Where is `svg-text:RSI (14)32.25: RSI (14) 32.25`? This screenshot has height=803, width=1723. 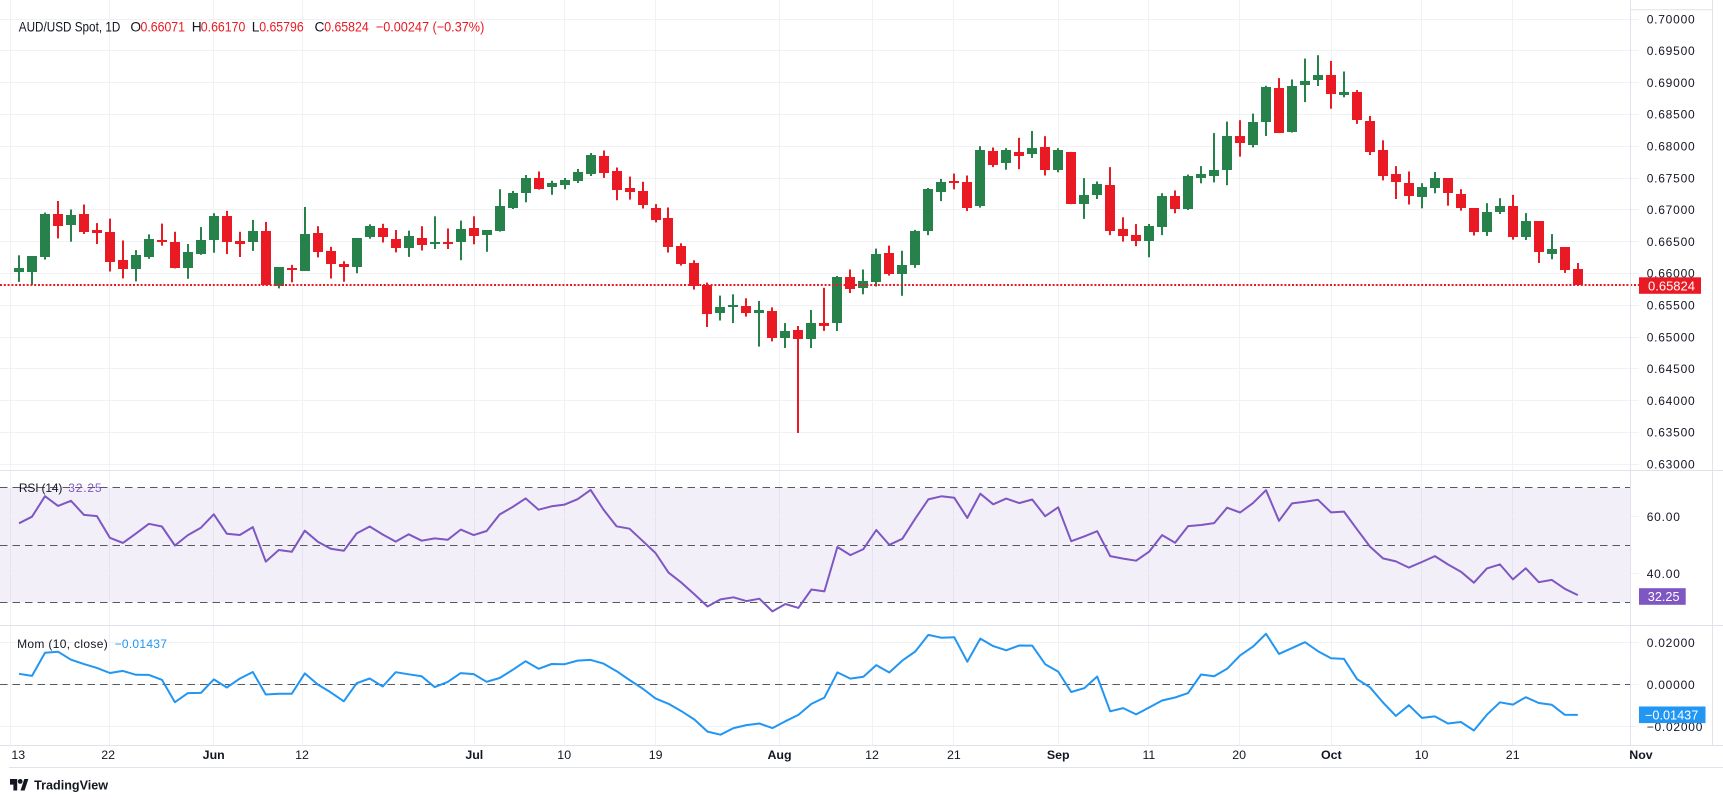
svg-text:RSI (14)32.25: RSI (14) 32.25 is located at coordinates (60, 488).